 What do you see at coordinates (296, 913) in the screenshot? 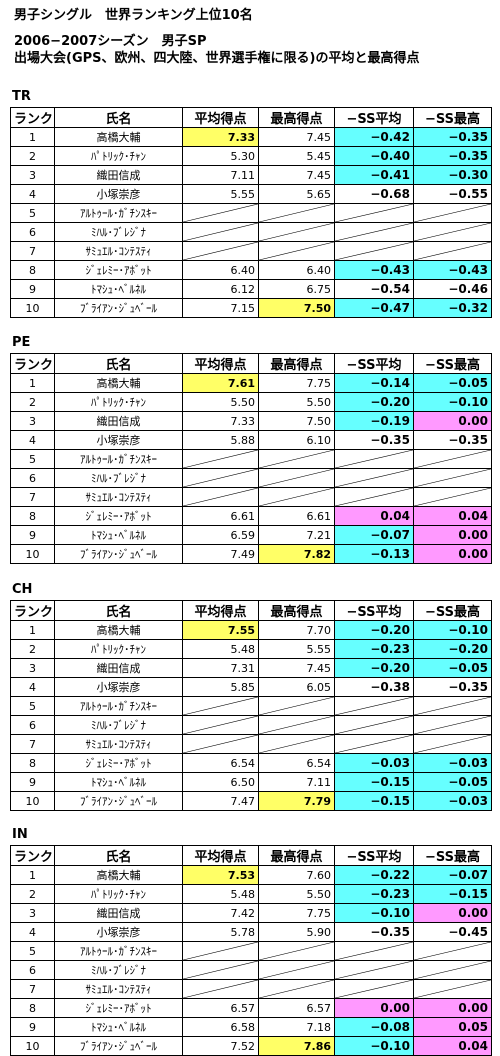
I see `best-score-cell: 7.75` at bounding box center [296, 913].